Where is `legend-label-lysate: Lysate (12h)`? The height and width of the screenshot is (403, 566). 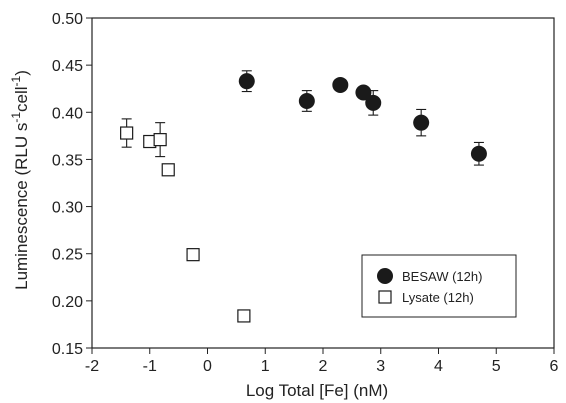
legend-label-lysate: Lysate (12h) is located at coordinates (438, 297).